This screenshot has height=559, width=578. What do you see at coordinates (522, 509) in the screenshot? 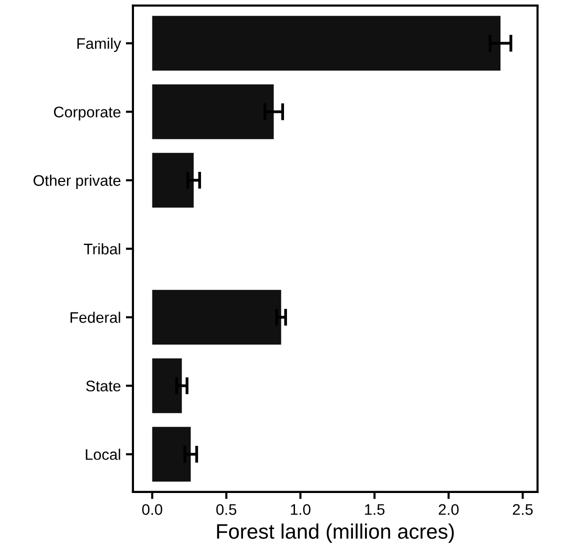
I see `x-tick-label: 2.5` at bounding box center [522, 509].